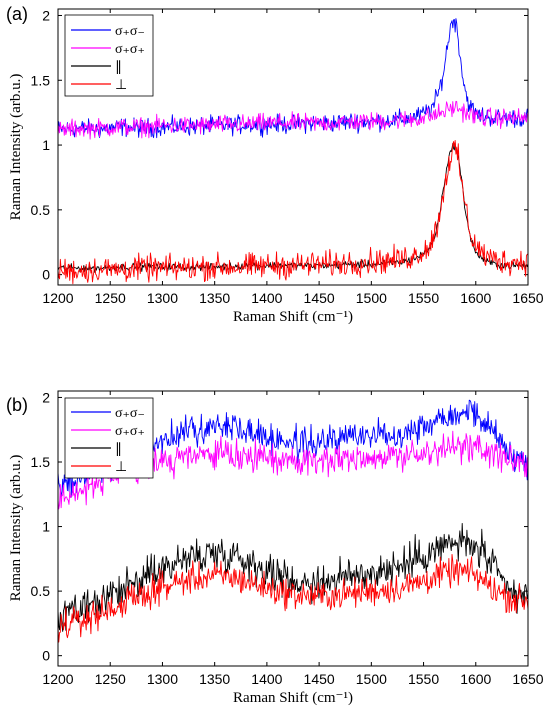 Image resolution: width=550 pixels, height=716 pixels. I want to click on panel-a-x-tick-label: 1300, so click(162, 298).